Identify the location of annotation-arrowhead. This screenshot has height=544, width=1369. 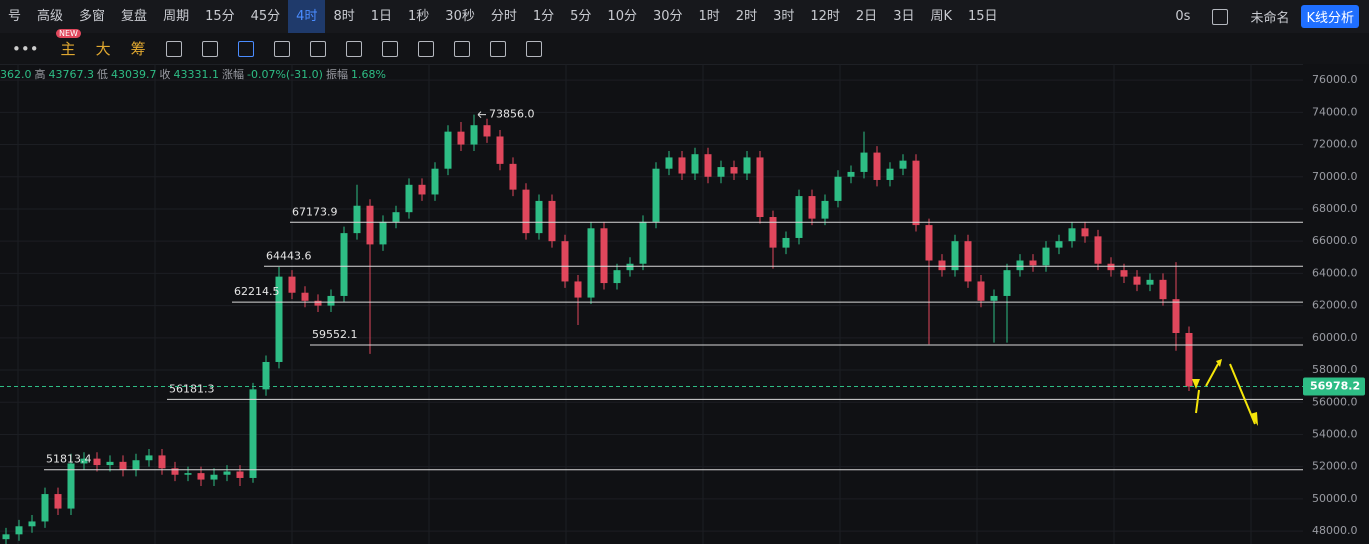
(479, 114).